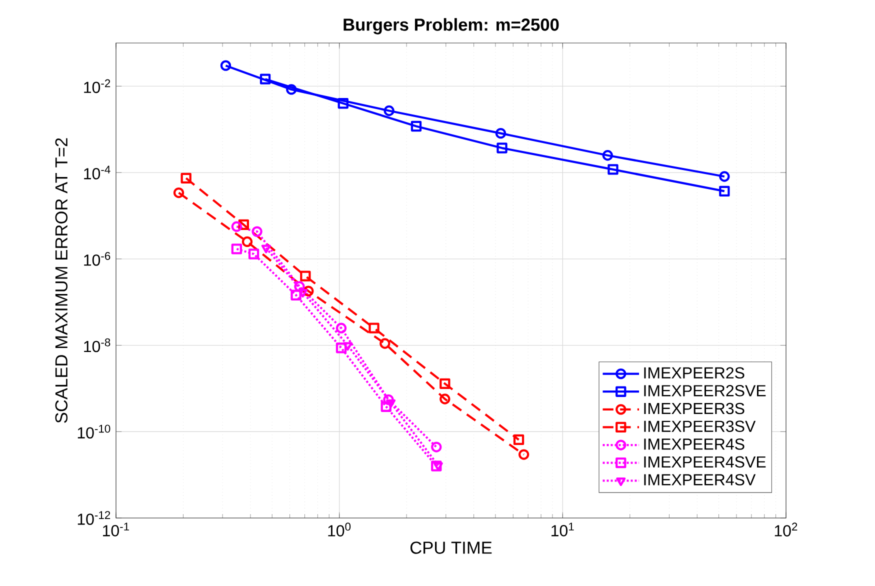  Describe the element at coordinates (61, 280) in the screenshot. I see `y-axis-title: SCALED MAXIMUM ERROR AT T=2` at that location.